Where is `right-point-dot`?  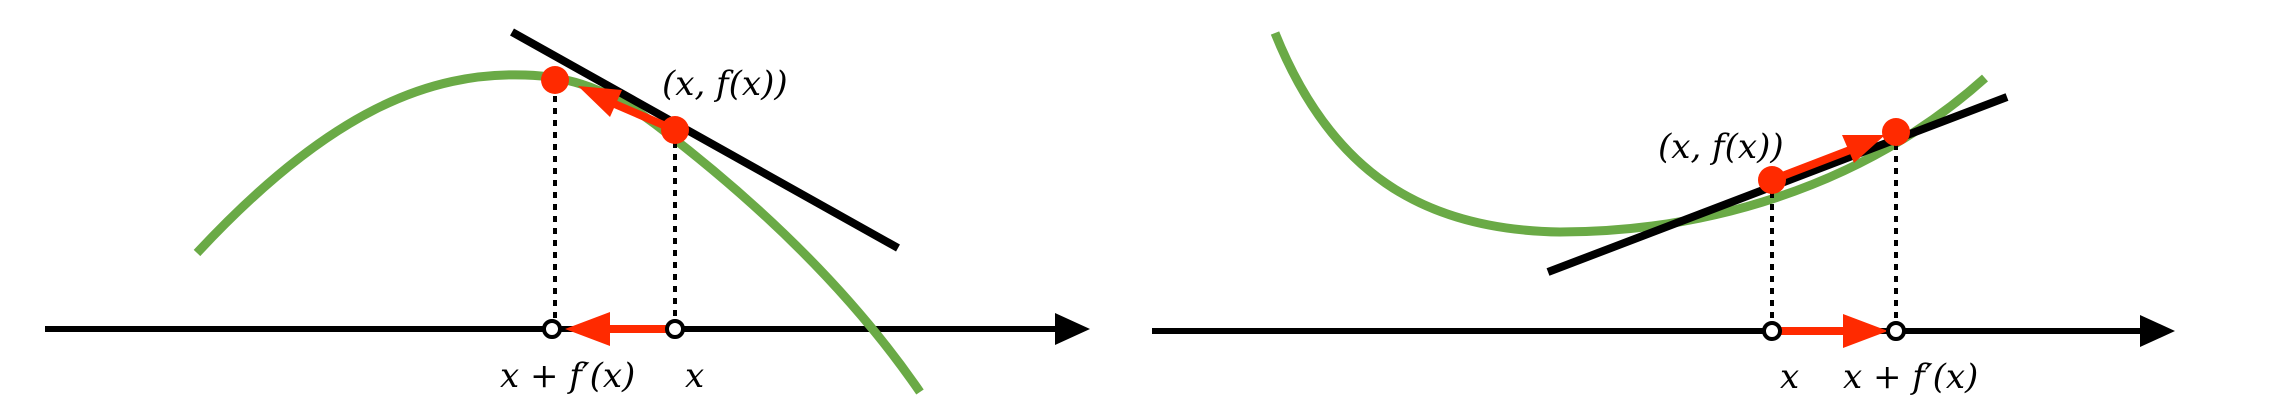
right-point-dot is located at coordinates (1772, 180).